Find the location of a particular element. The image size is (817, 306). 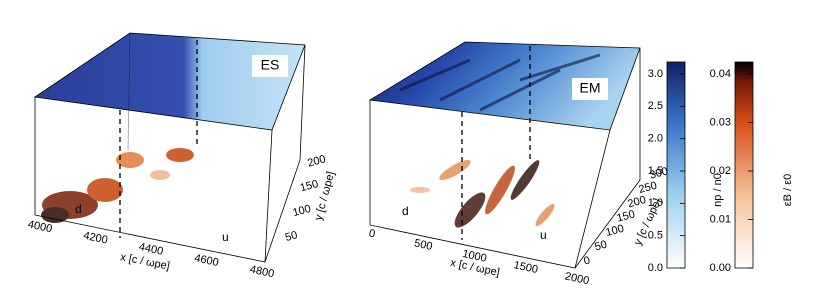

top-face is located at coordinates (170, 81).